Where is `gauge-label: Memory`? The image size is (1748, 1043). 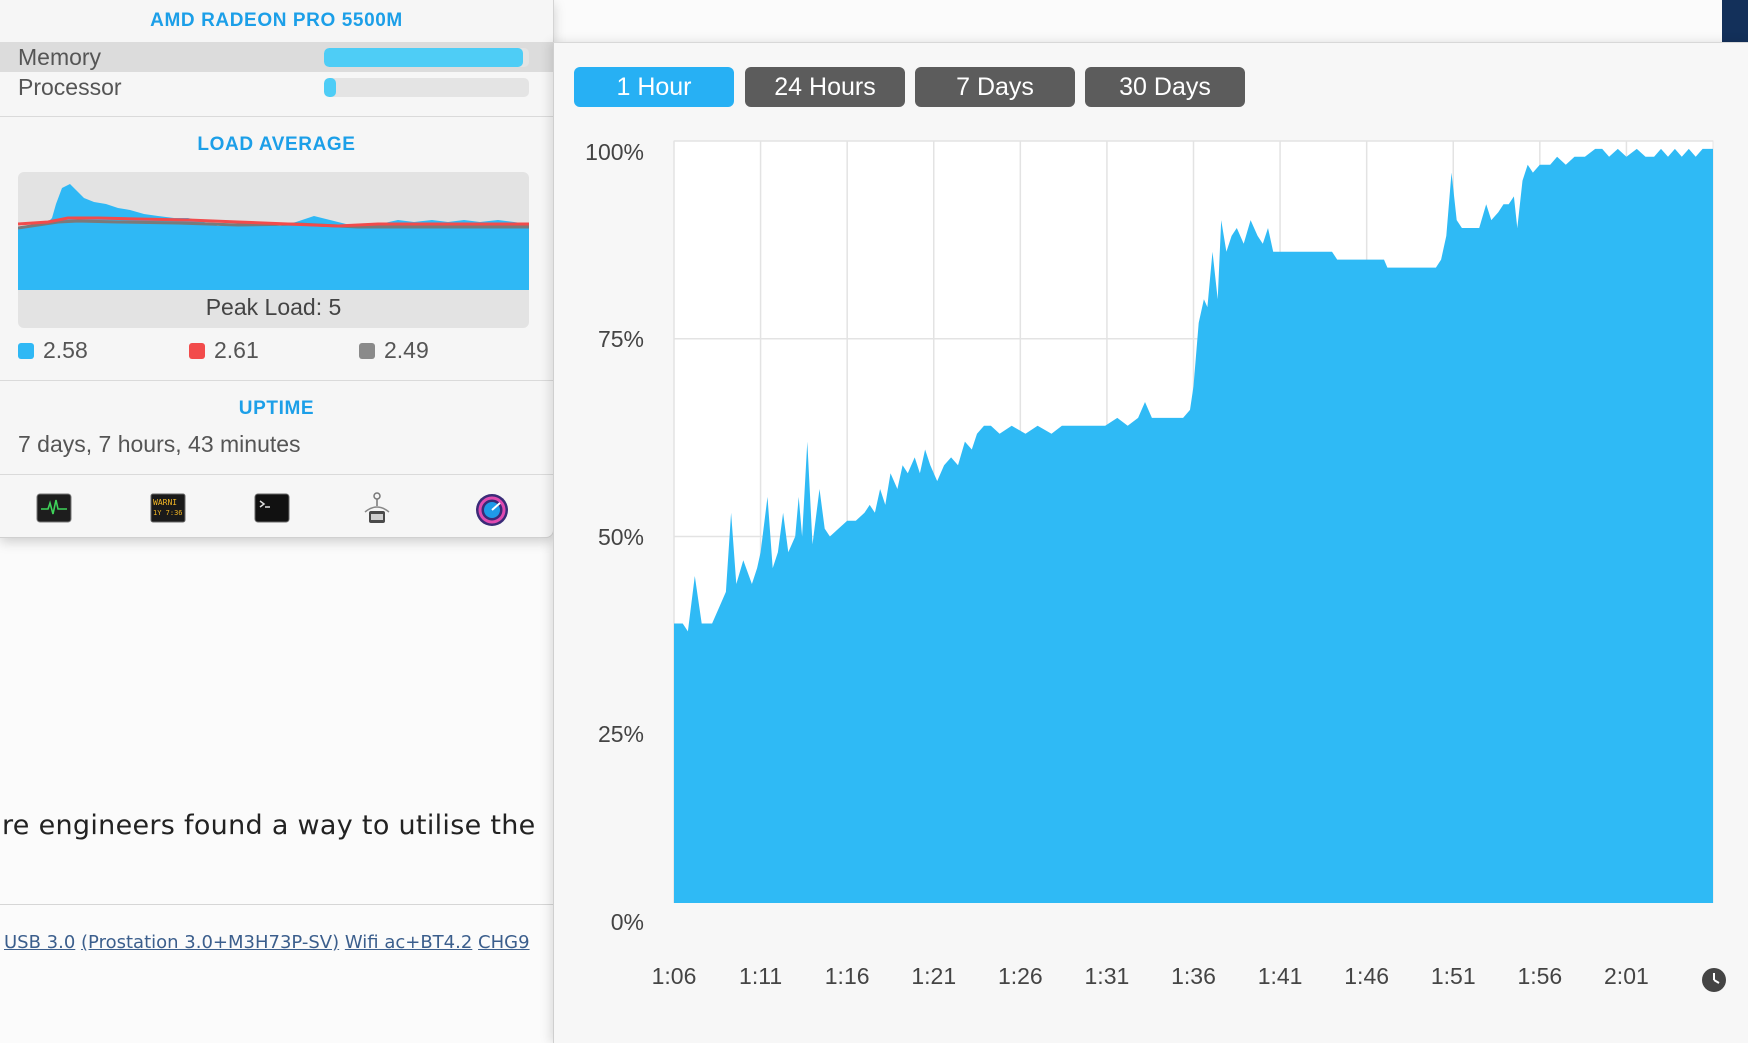 gauge-label: Memory is located at coordinates (60, 57).